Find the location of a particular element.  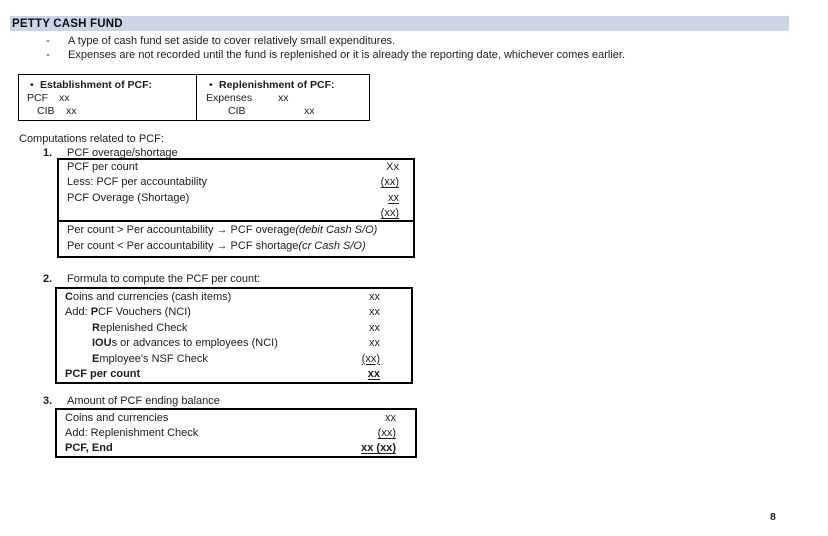

table-row: Add: Replenishment Check (xx) is located at coordinates (236, 434).